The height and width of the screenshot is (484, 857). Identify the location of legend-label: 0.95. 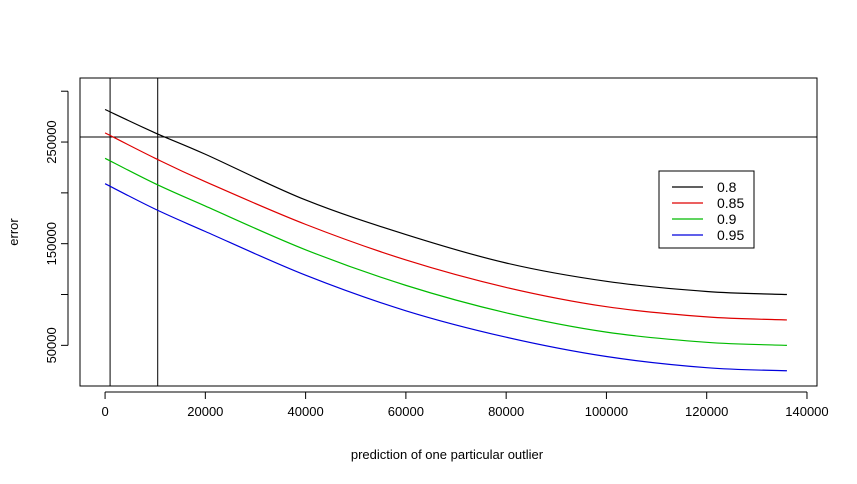
(730, 235).